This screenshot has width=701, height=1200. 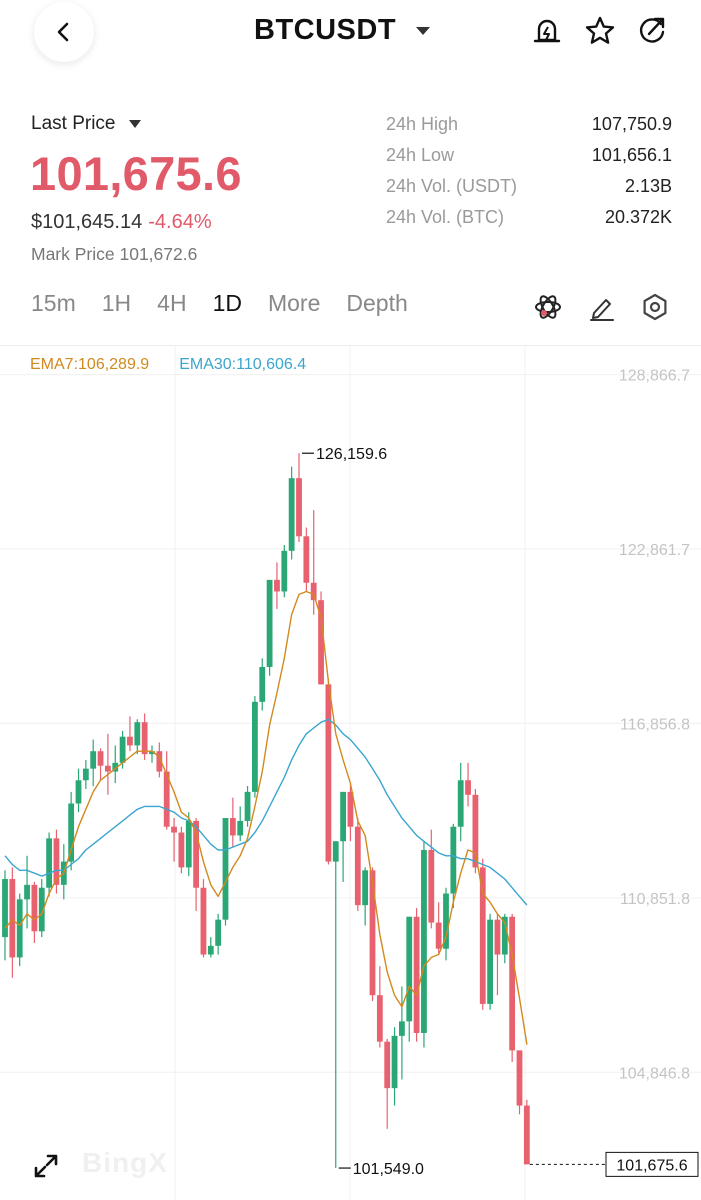 I want to click on interval-tabs: 15m 1H 4H 1D More Depth, so click(x=232, y=303).